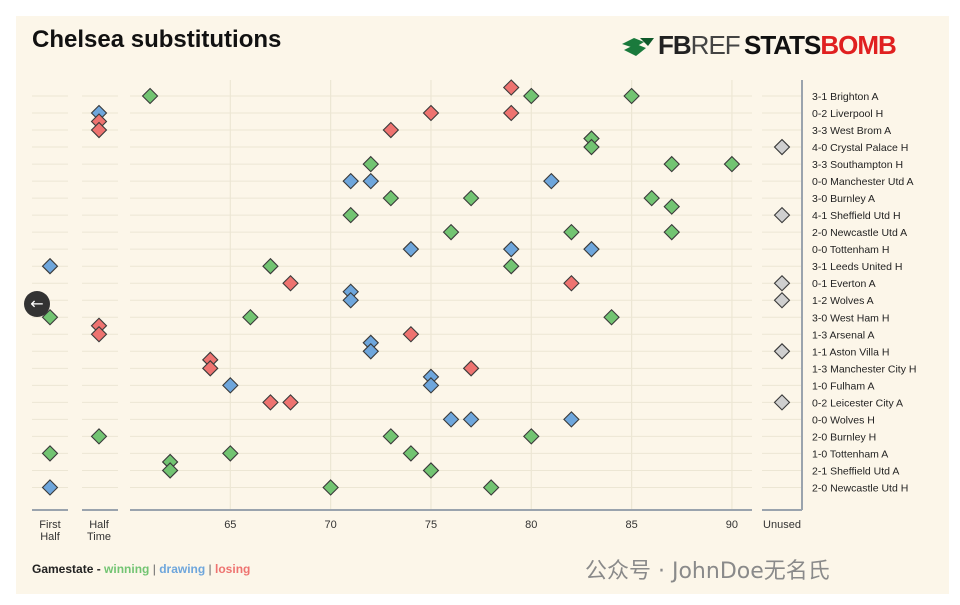  I want to click on match-label: 4-1 Sheffield Utd H, so click(856, 216).